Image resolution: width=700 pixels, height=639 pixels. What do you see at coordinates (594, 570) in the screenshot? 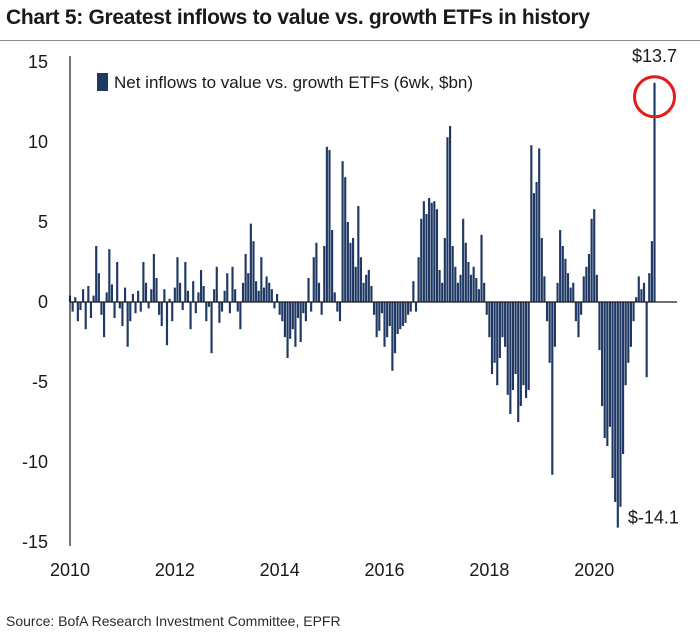
I see `x-tick-label: 2020` at bounding box center [594, 570].